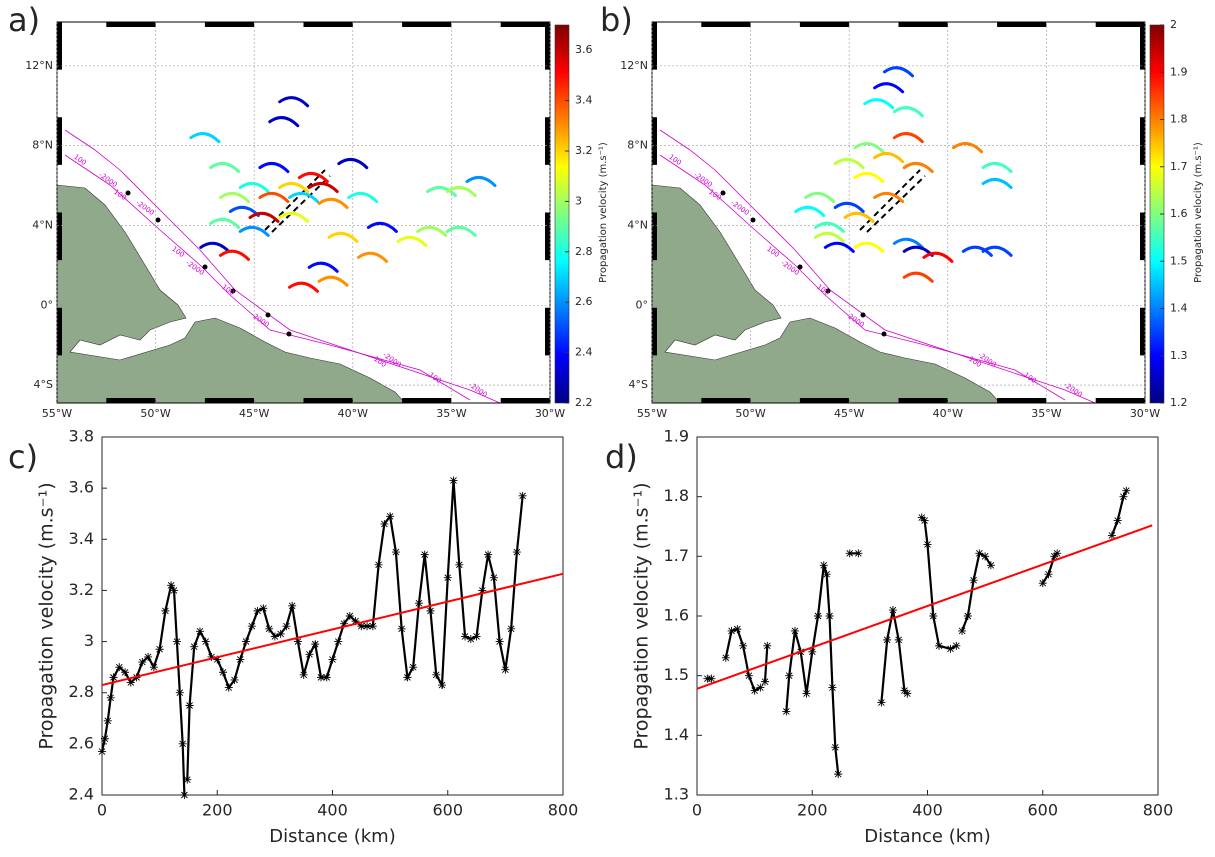 The height and width of the screenshot is (857, 1215). I want to click on y-tick-label: 1.5, so click(676, 674).